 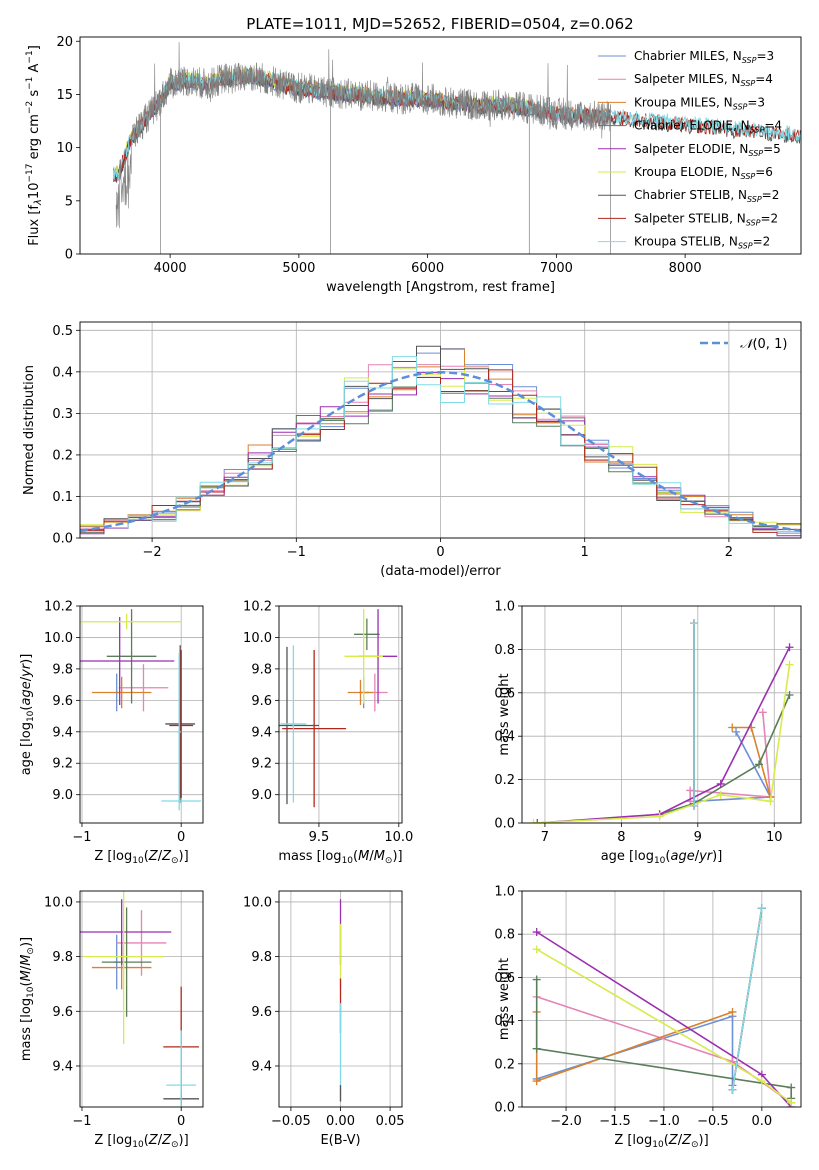 I want to click on y-tick-label: 0.2, so click(x=504, y=780).